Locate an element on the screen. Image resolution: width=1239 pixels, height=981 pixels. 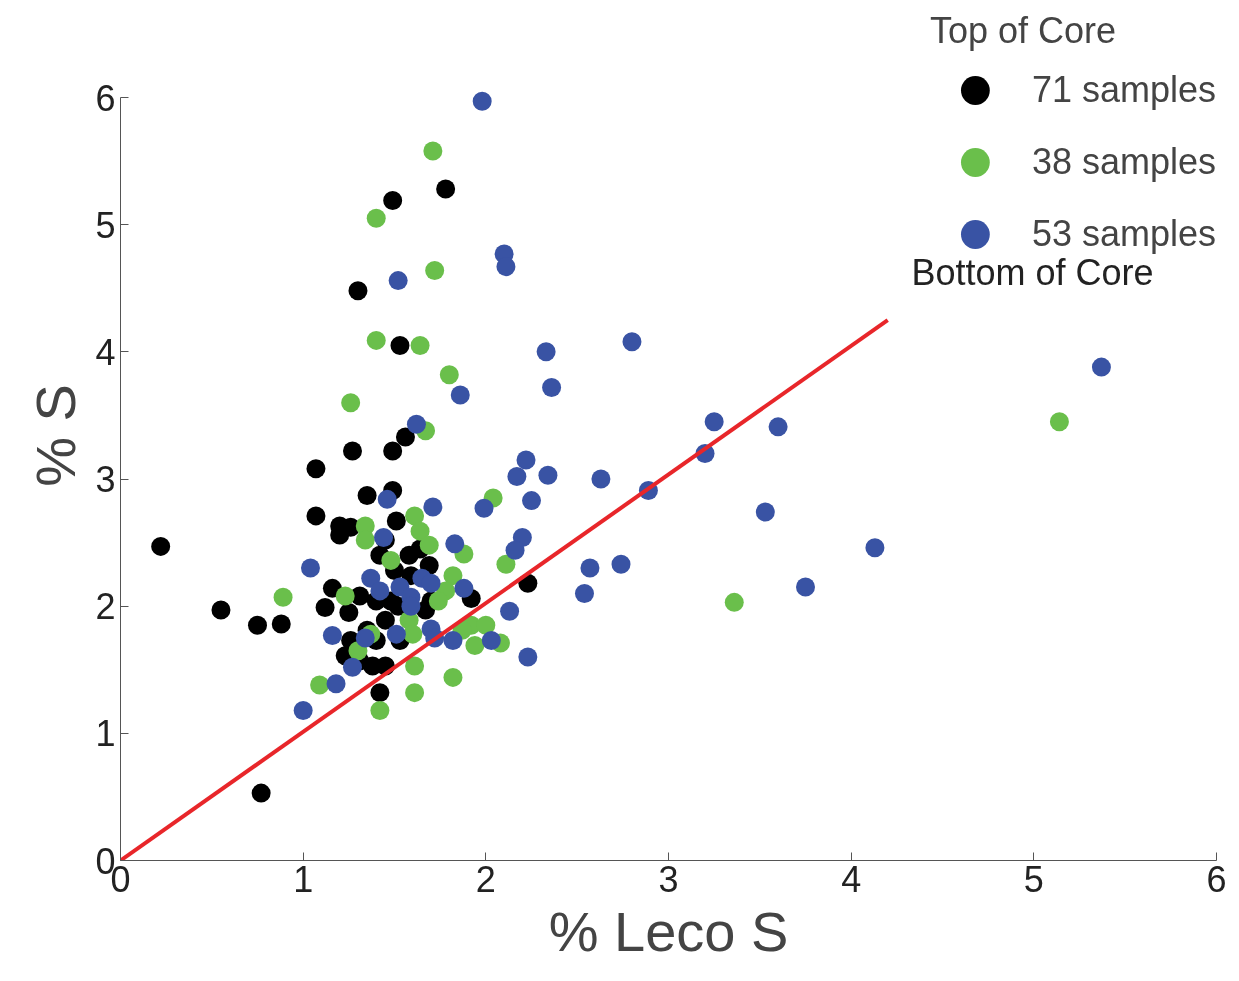
y-axis-title: % S is located at coordinates (56, 435).